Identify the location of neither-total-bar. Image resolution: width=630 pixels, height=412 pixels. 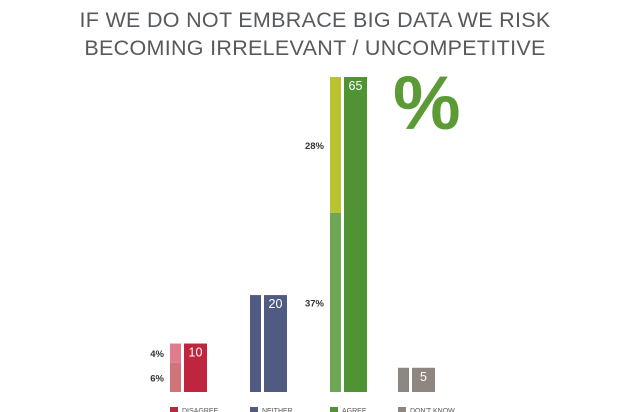
(275, 343).